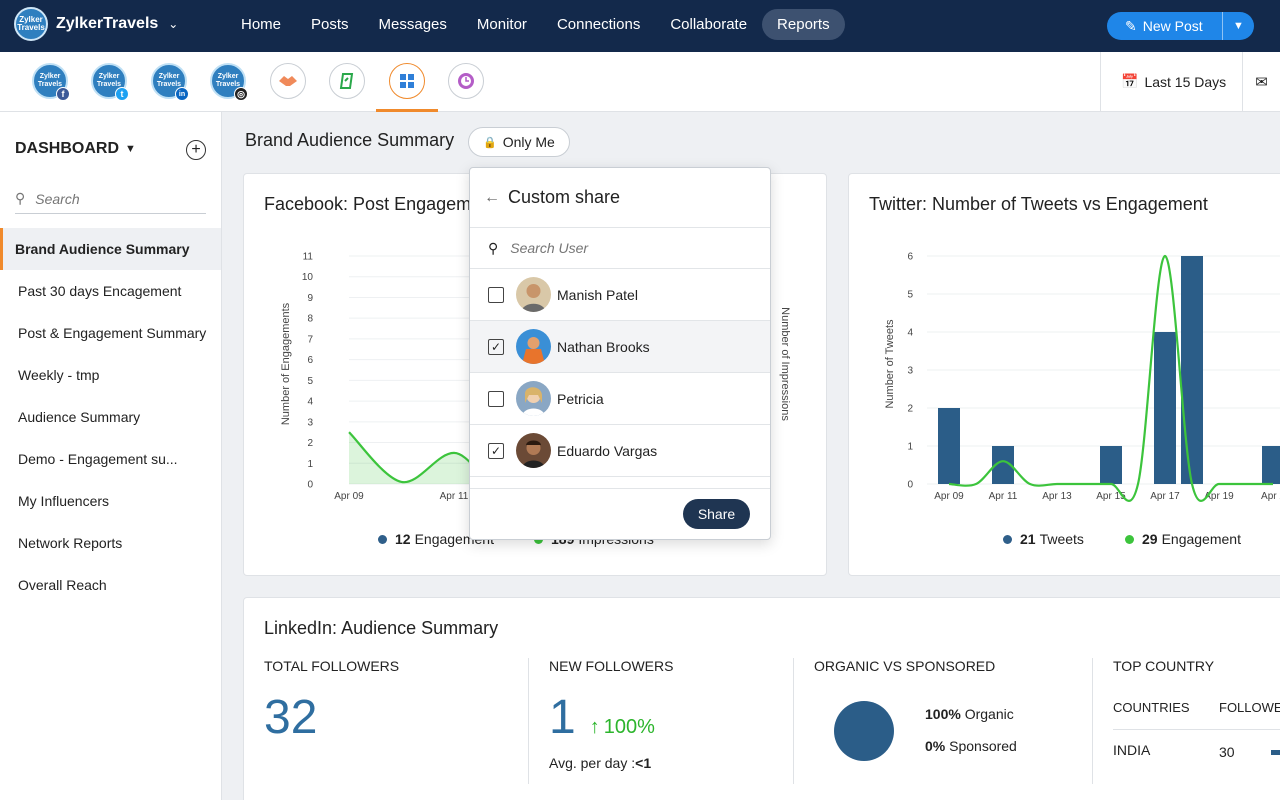  I want to click on brand-logo: Zylker Travels, so click(109, 81).